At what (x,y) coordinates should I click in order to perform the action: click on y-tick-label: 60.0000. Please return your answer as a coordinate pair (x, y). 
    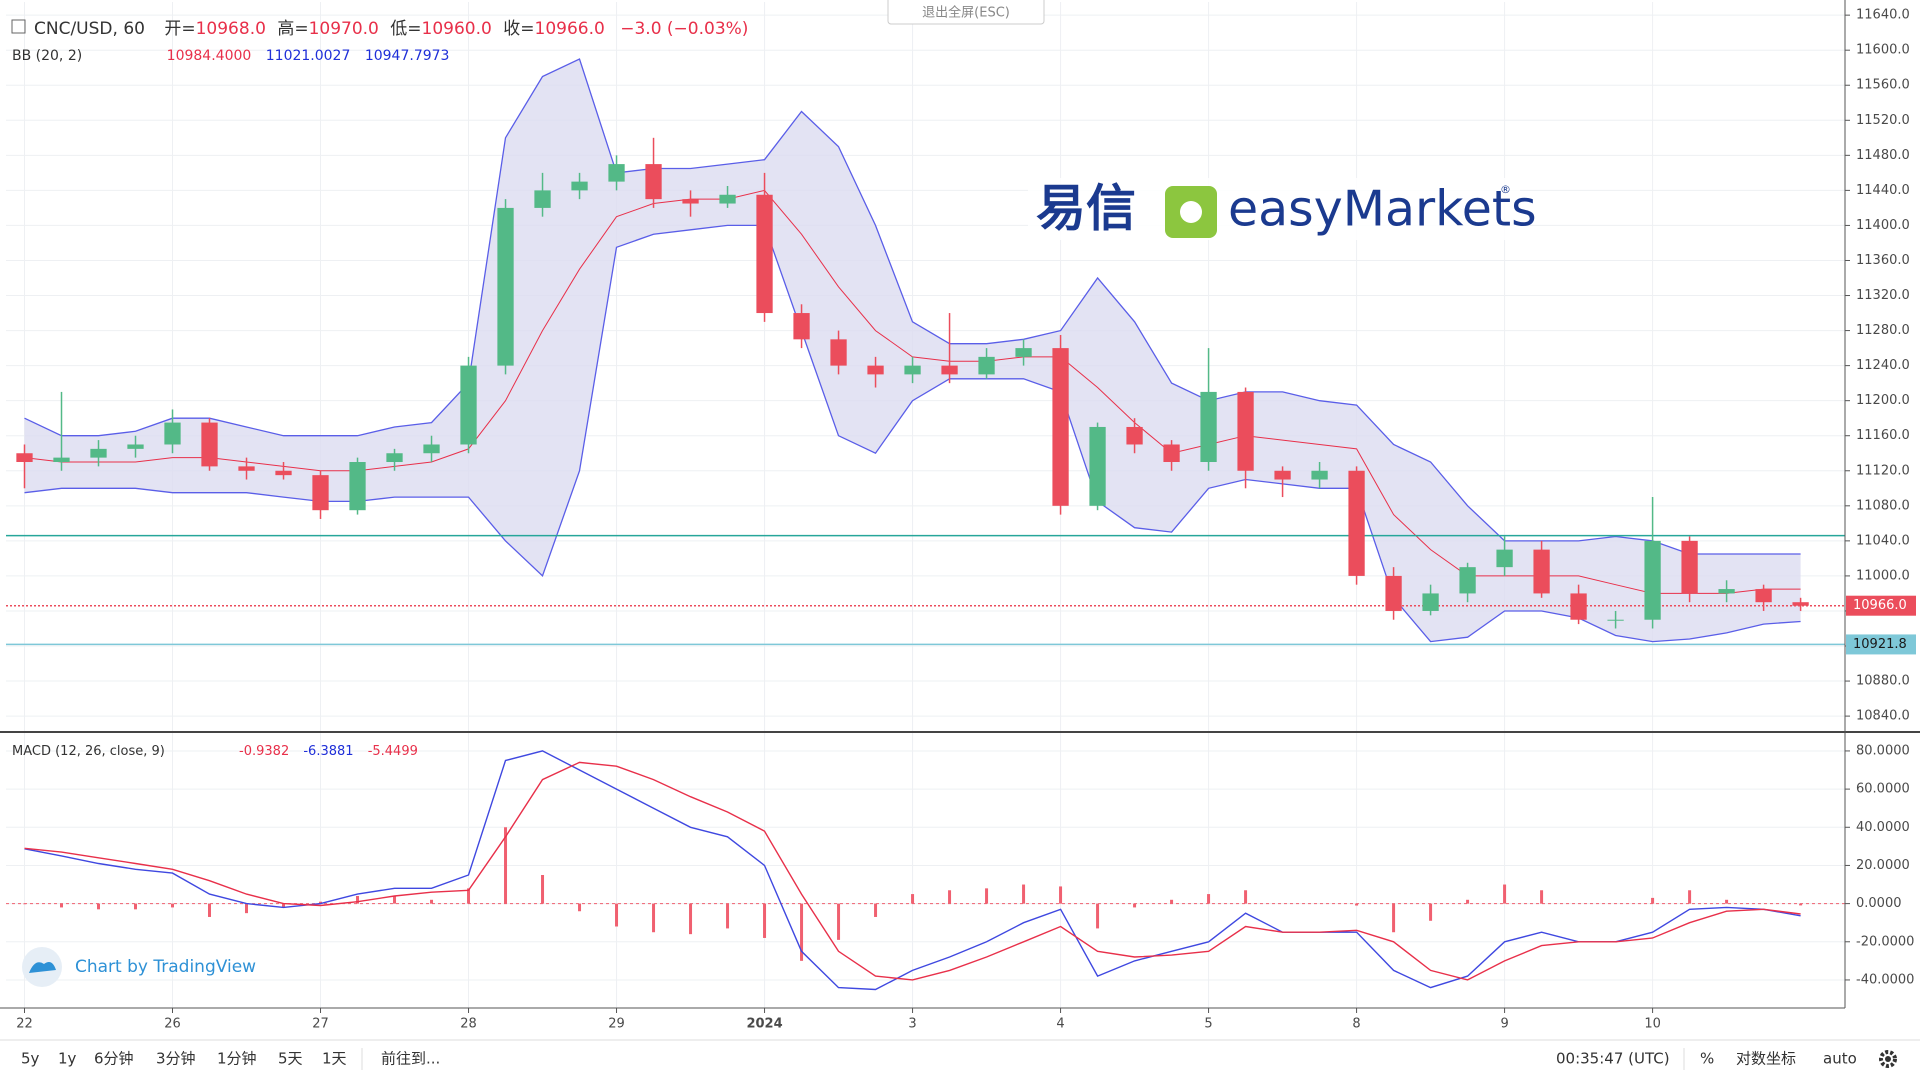
    Looking at the image, I should click on (1883, 789).